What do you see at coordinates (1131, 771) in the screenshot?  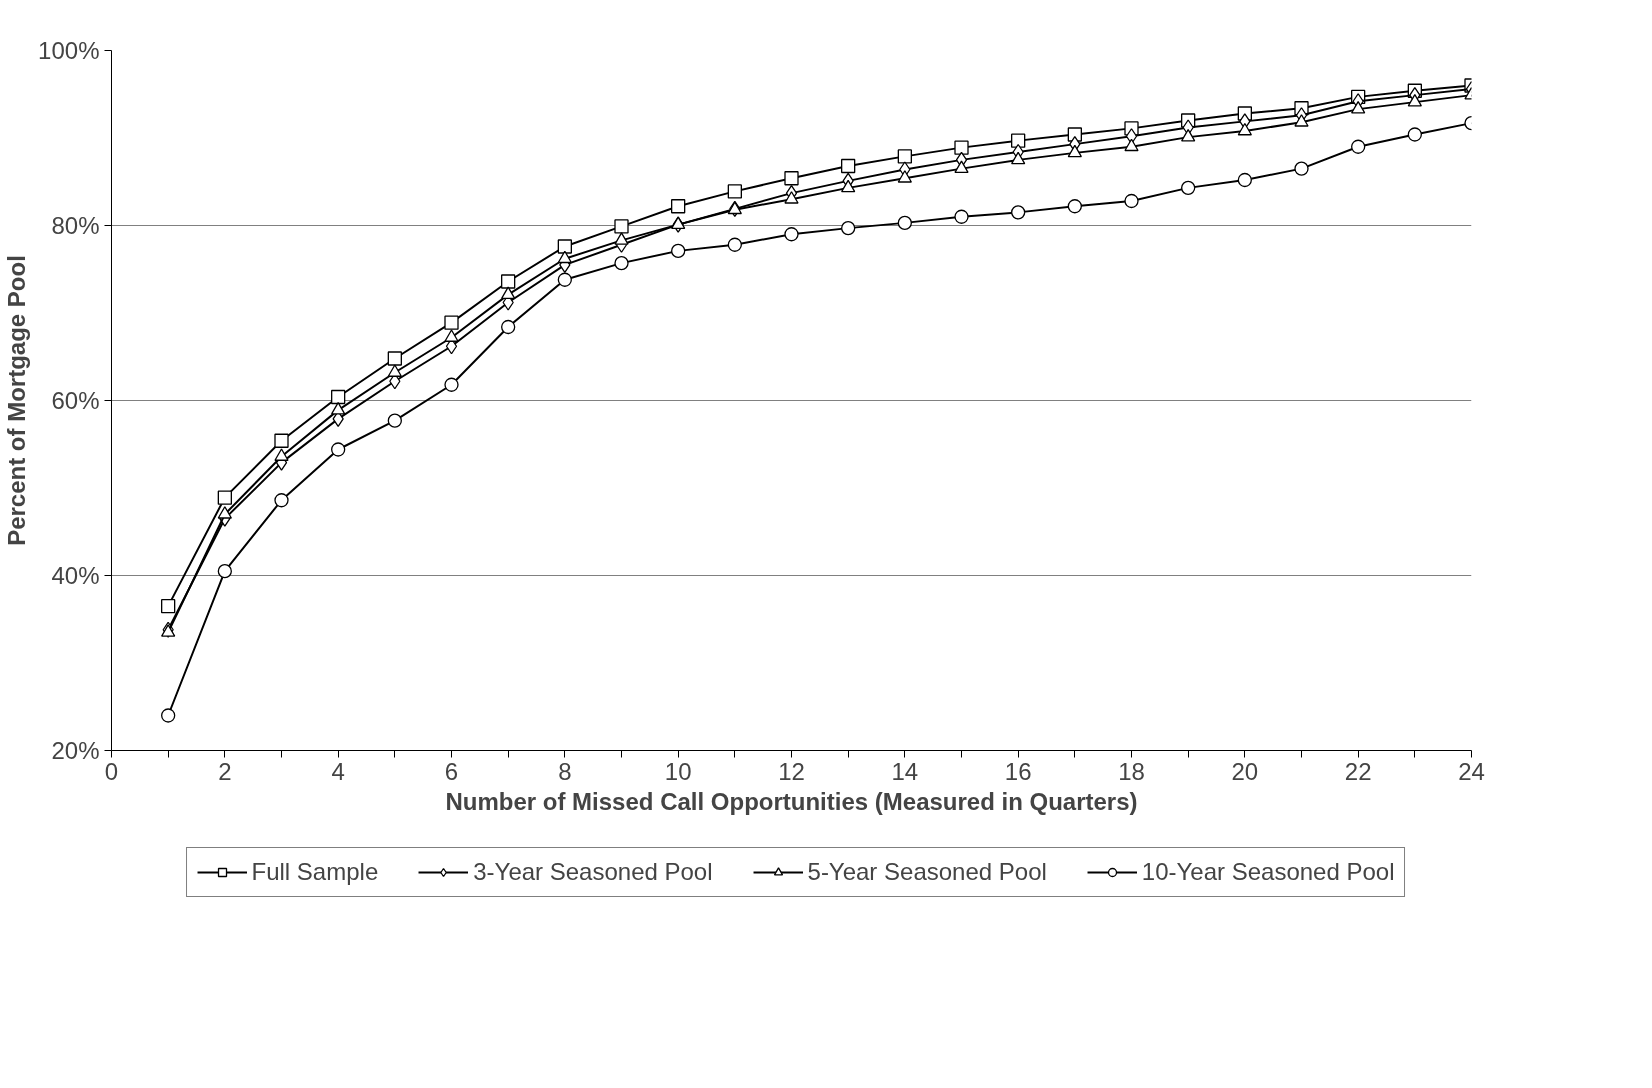 I see `x-tick-label: 18` at bounding box center [1131, 771].